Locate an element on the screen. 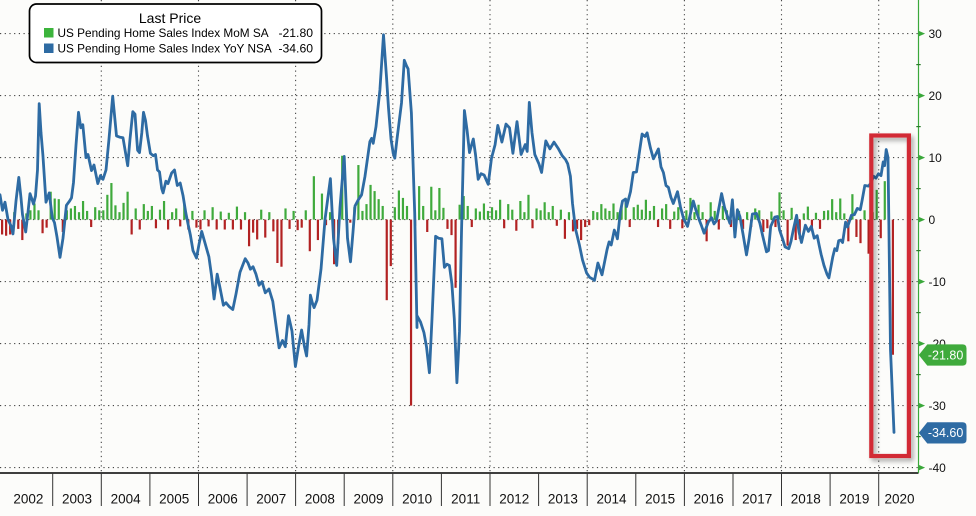 This screenshot has height=516, width=976. svg-text: 2018 is located at coordinates (806, 499).